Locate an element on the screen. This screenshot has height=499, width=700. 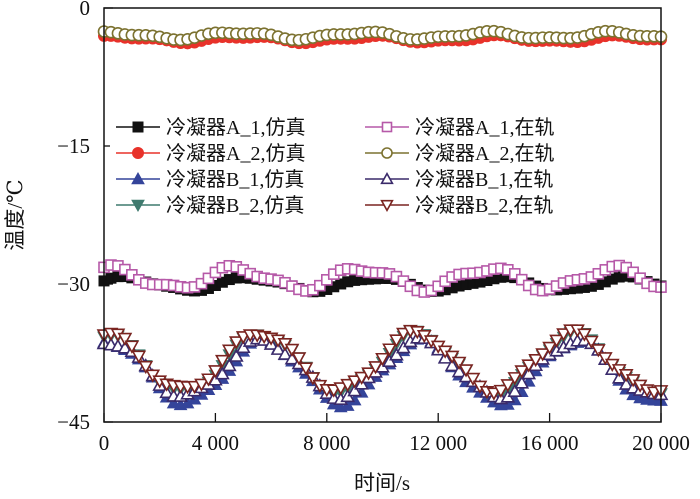
y-tick-label: −45 is located at coordinates (73, 422).